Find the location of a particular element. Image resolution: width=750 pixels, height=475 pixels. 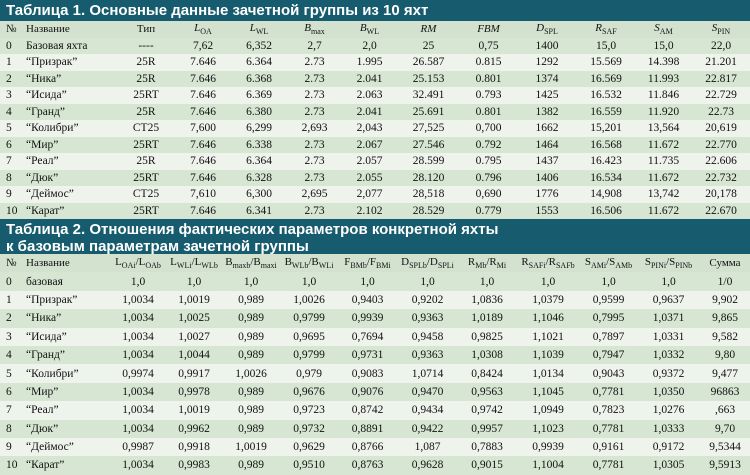

table1-header-cell: FBM is located at coordinates (488, 29).